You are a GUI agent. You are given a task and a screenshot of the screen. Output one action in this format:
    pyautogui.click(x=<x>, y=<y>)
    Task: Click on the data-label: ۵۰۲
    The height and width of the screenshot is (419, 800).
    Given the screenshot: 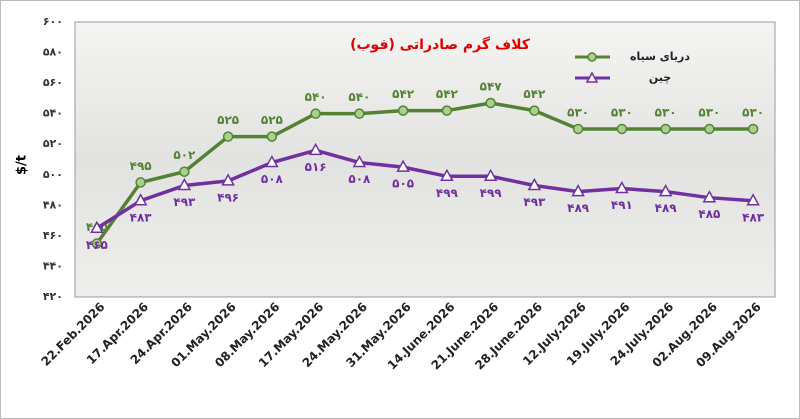 What is the action you would take?
    pyautogui.click(x=184, y=155)
    